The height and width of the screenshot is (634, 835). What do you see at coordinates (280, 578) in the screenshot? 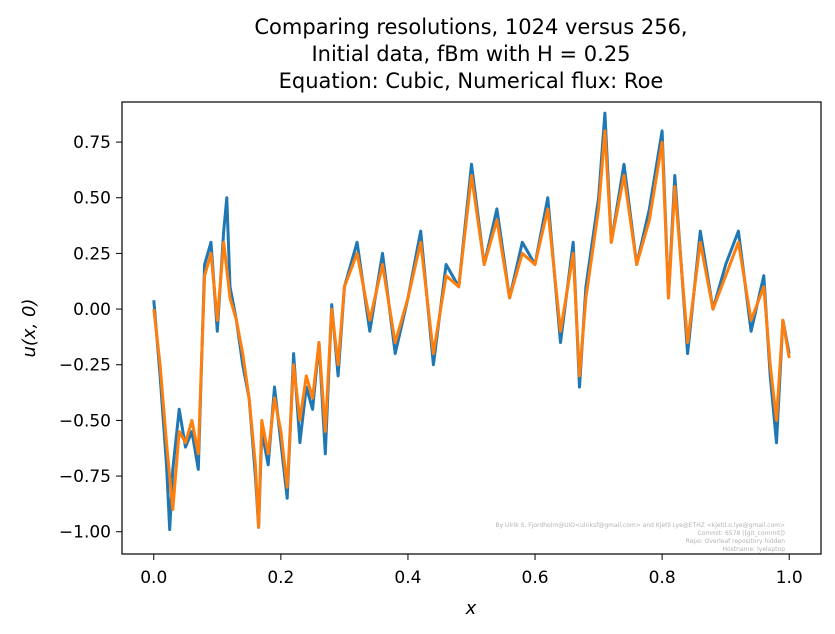
I see `x-tick-label: 0.2` at bounding box center [280, 578].